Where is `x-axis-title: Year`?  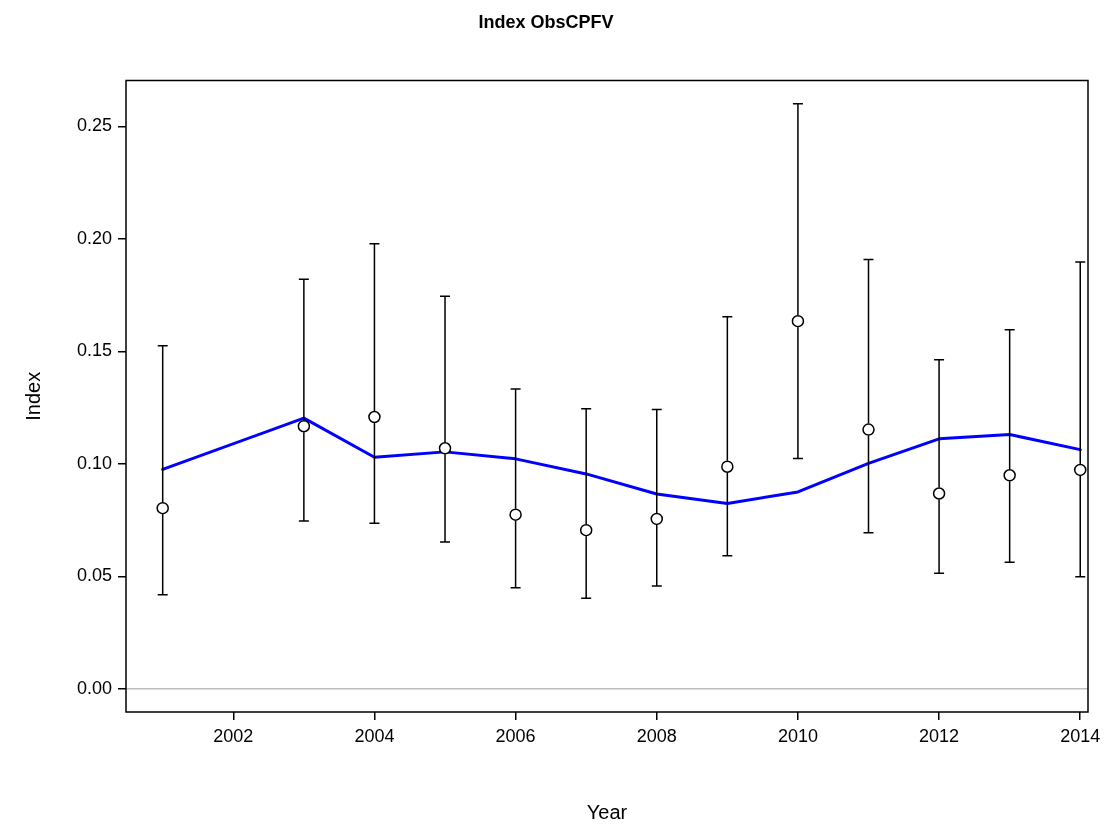
x-axis-title: Year is located at coordinates (607, 811).